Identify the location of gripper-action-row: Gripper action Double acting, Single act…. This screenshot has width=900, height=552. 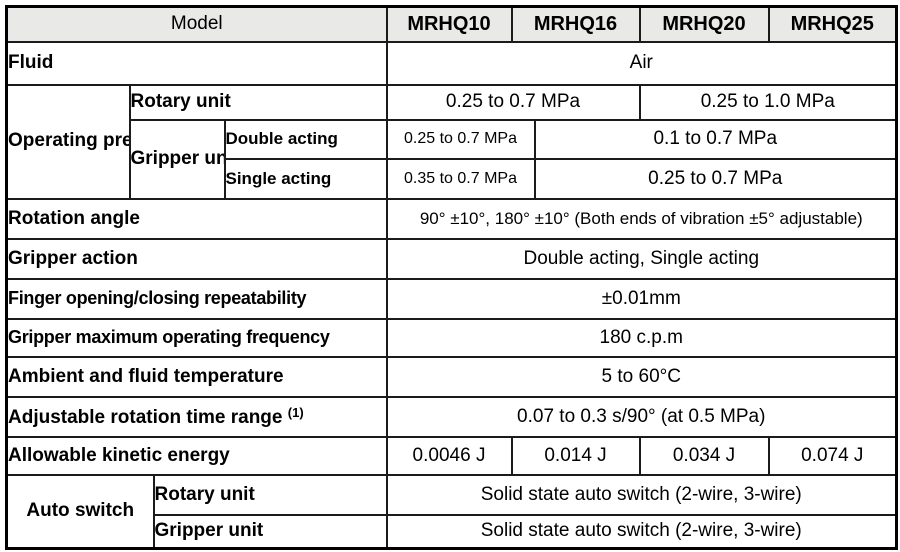
(451, 258).